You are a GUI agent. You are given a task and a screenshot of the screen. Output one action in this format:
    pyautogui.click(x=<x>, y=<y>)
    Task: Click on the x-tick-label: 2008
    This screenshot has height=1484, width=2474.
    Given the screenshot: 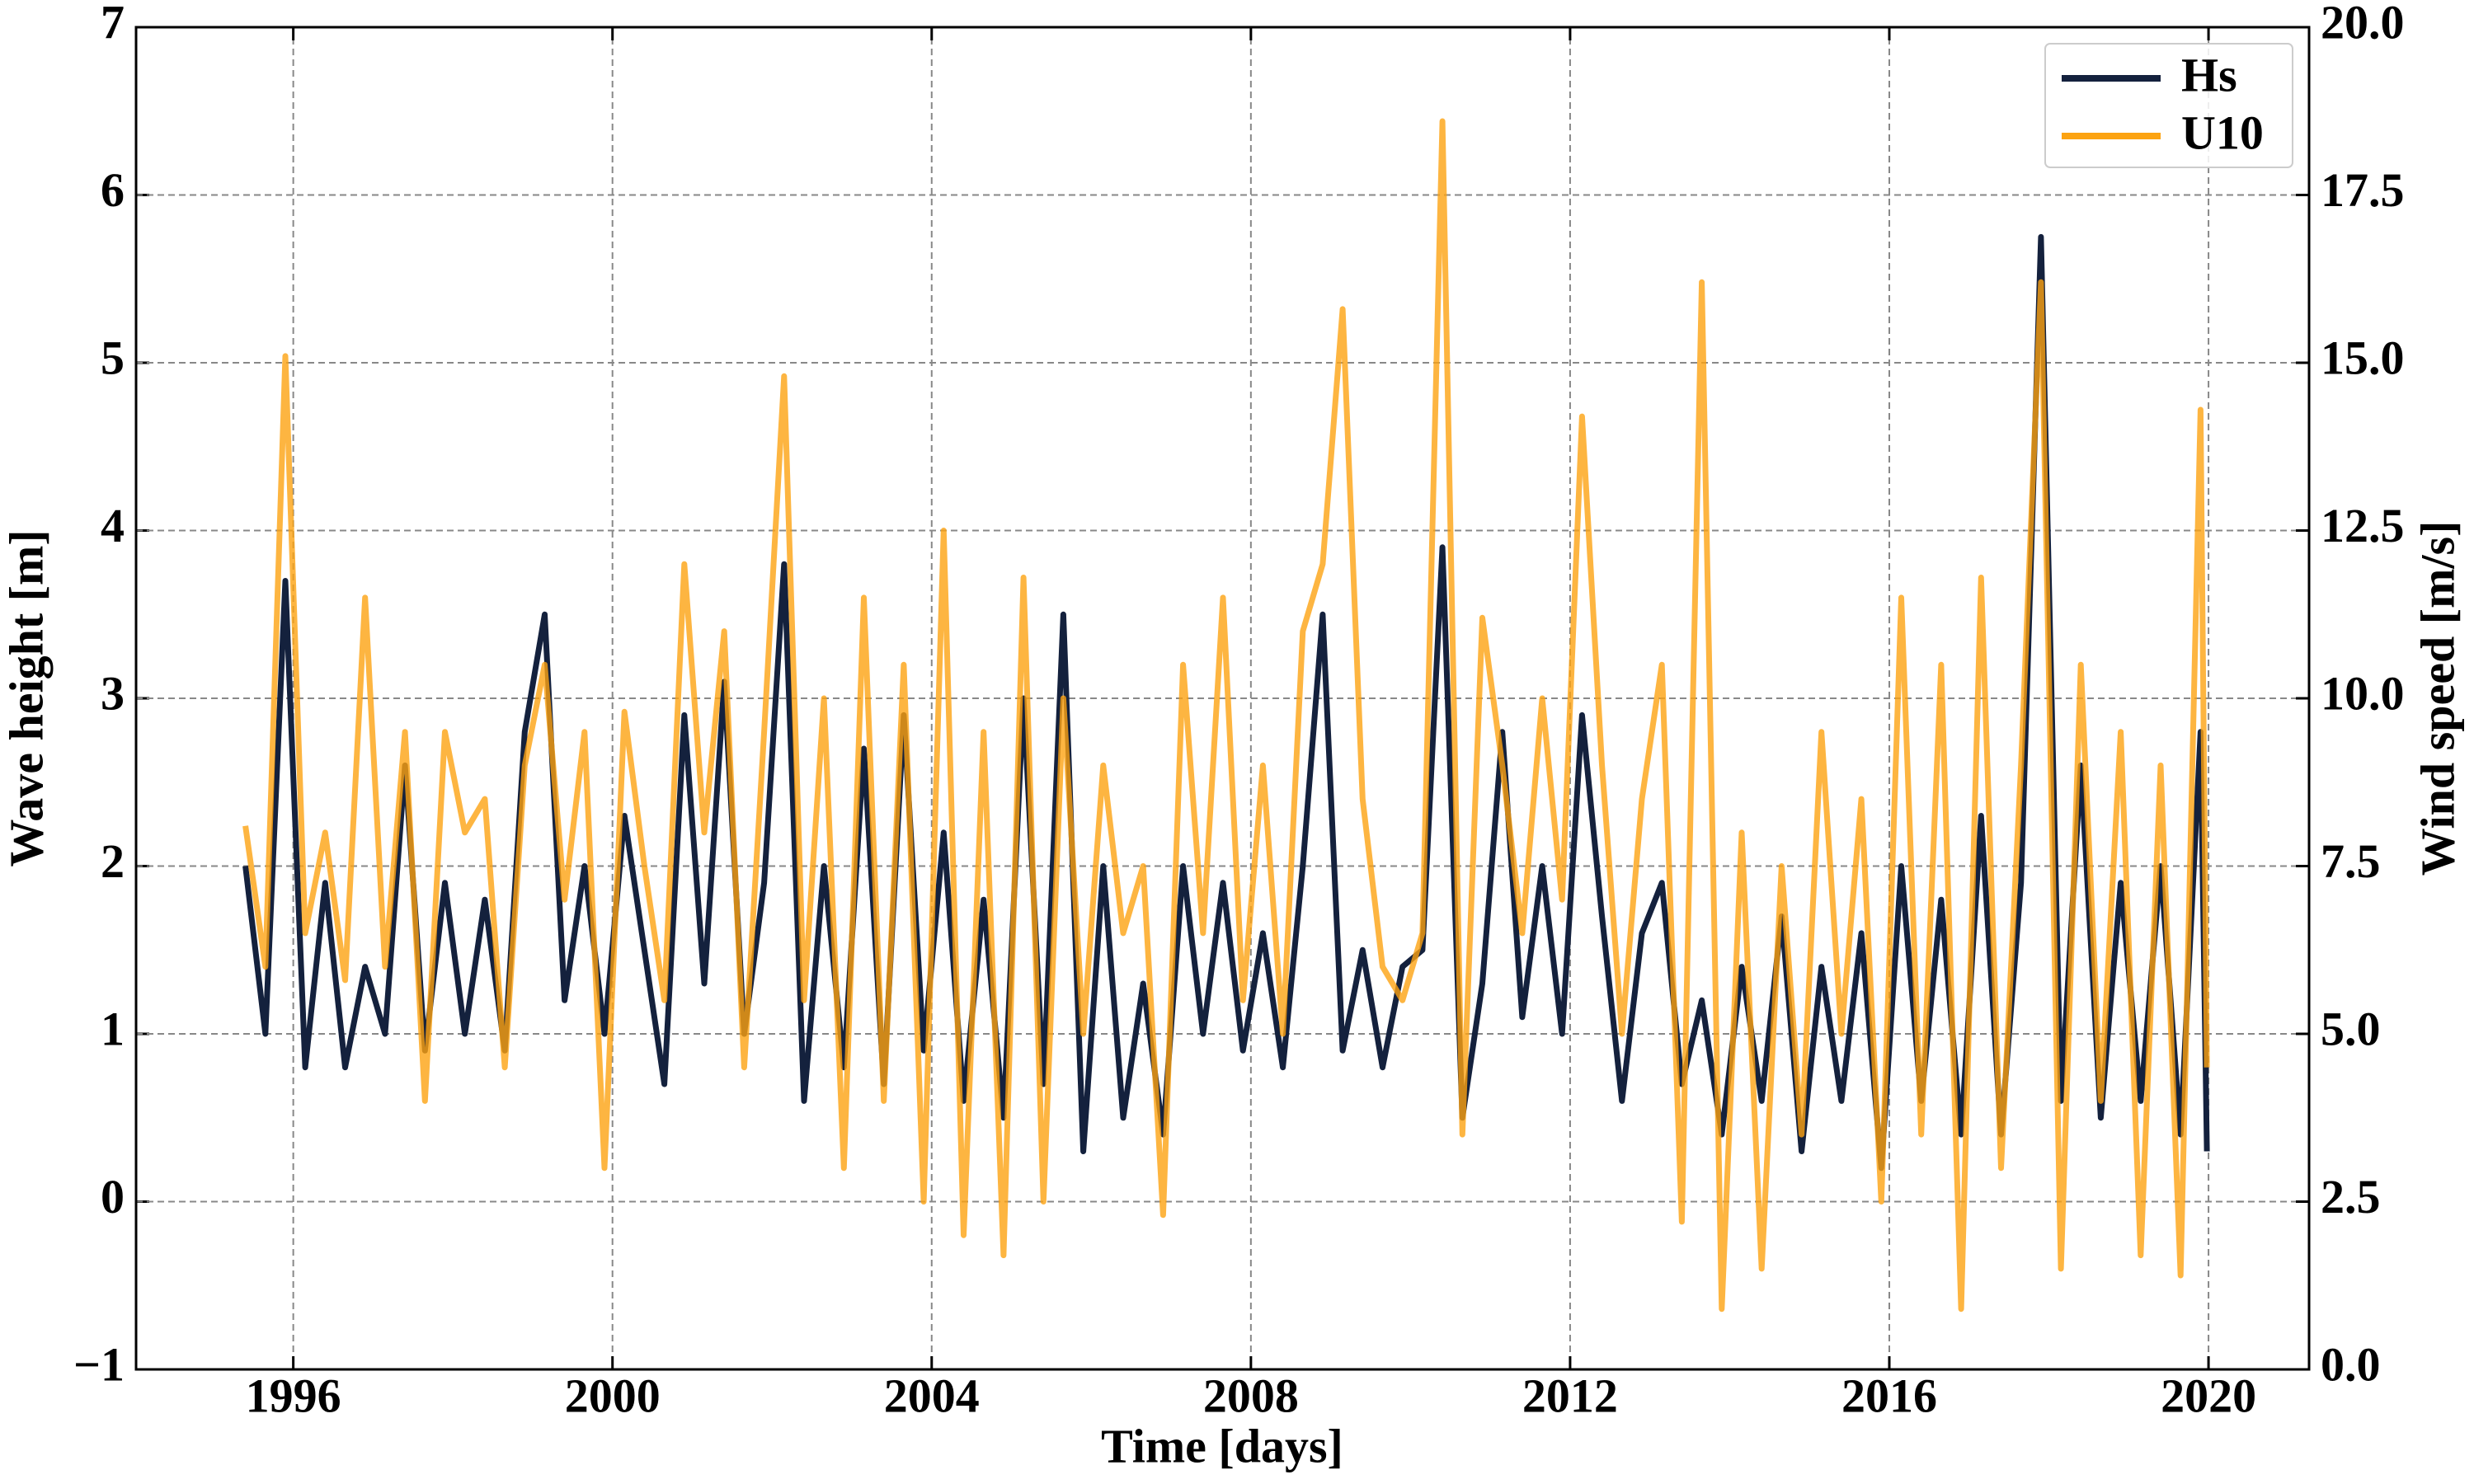 What is the action you would take?
    pyautogui.click(x=1251, y=1395)
    